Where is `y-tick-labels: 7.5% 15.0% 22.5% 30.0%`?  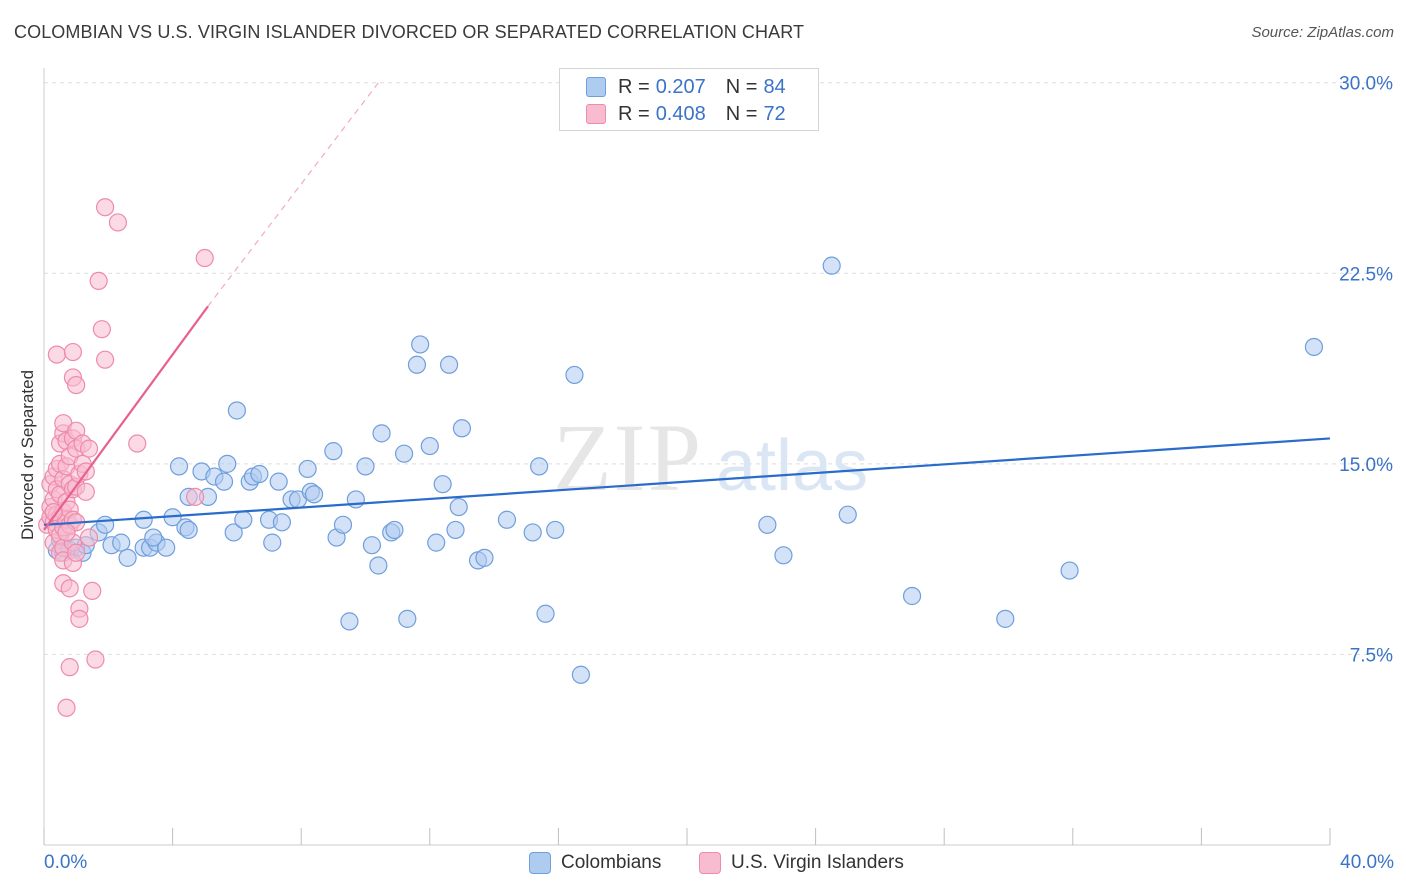 y-tick-labels: 7.5% 15.0% 22.5% 30.0% is located at coordinates (1366, 370).